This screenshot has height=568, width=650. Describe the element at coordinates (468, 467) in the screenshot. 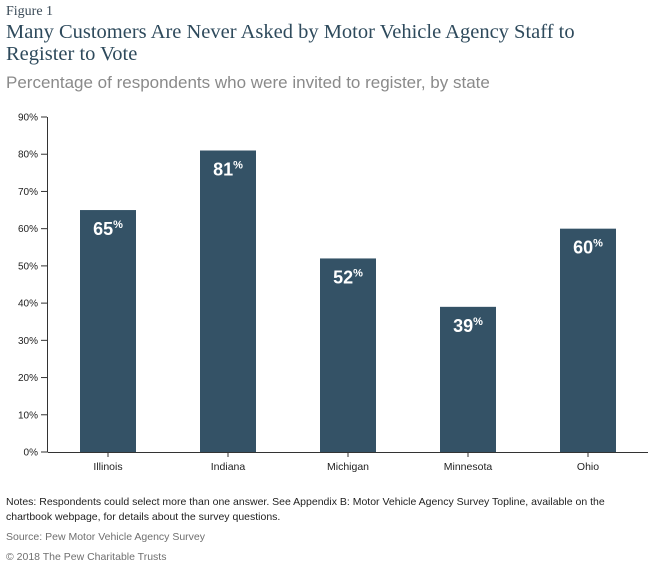

I see `x-category-label: Minnesota` at that location.